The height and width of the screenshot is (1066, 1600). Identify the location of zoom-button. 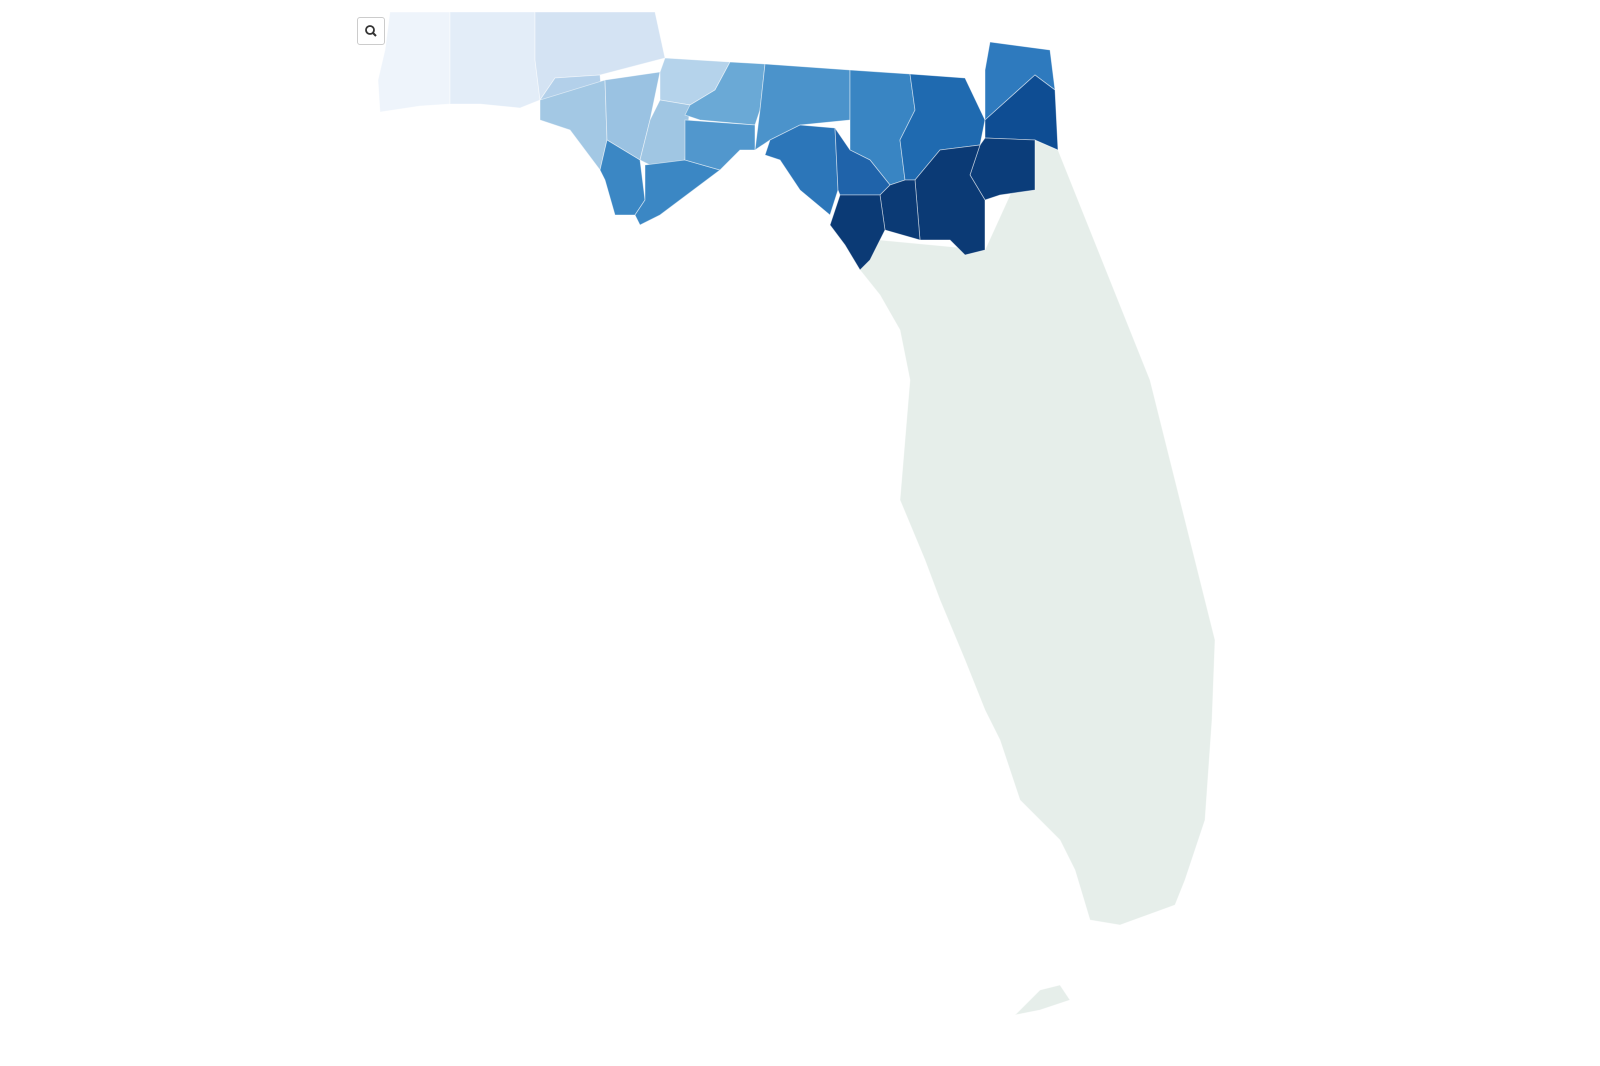
(371, 31).